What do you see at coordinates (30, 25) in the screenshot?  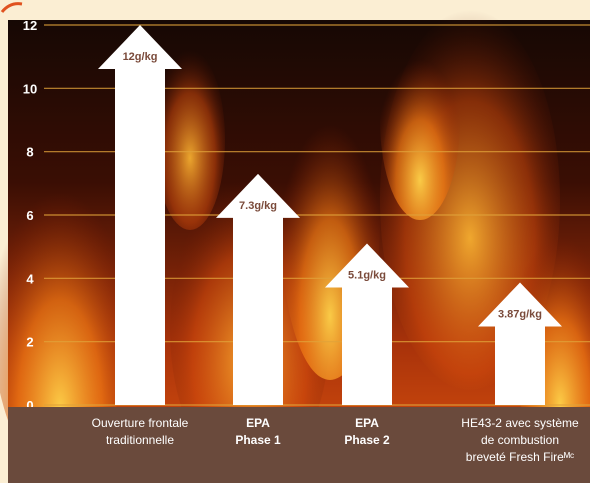 I see `y-tick-label: 12` at bounding box center [30, 25].